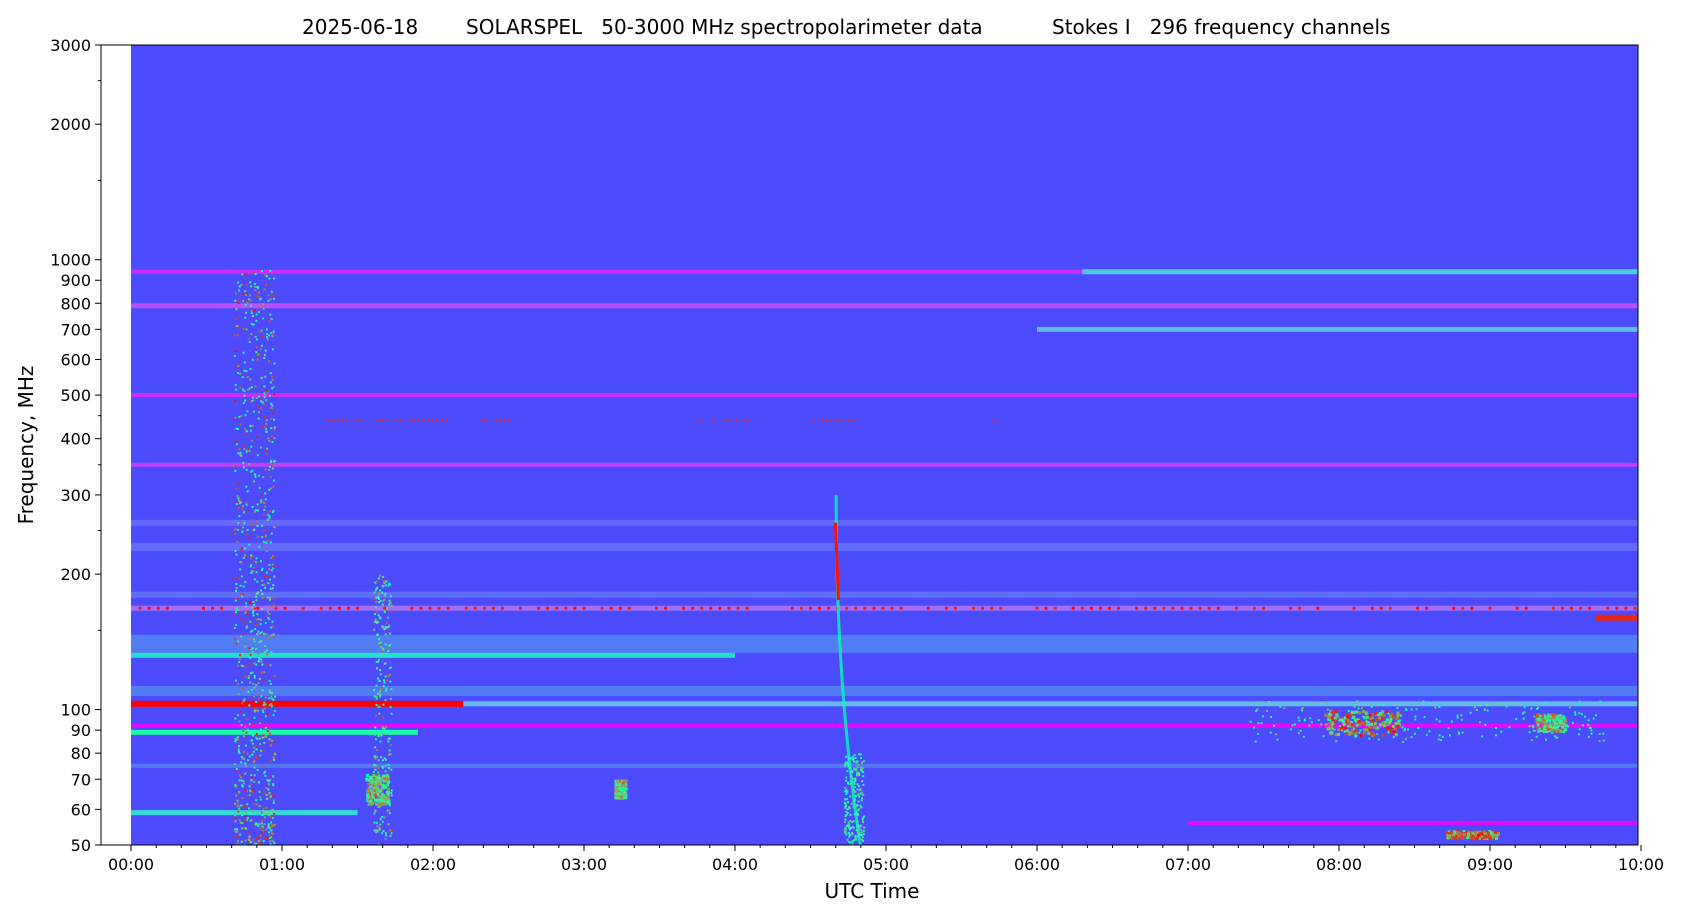  What do you see at coordinates (1641, 864) in the screenshot?
I see `x-tick-label: 10:00` at bounding box center [1641, 864].